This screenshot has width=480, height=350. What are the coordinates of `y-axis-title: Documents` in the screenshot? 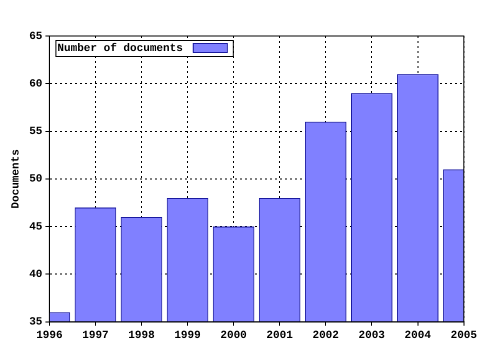 It's located at (16, 179).